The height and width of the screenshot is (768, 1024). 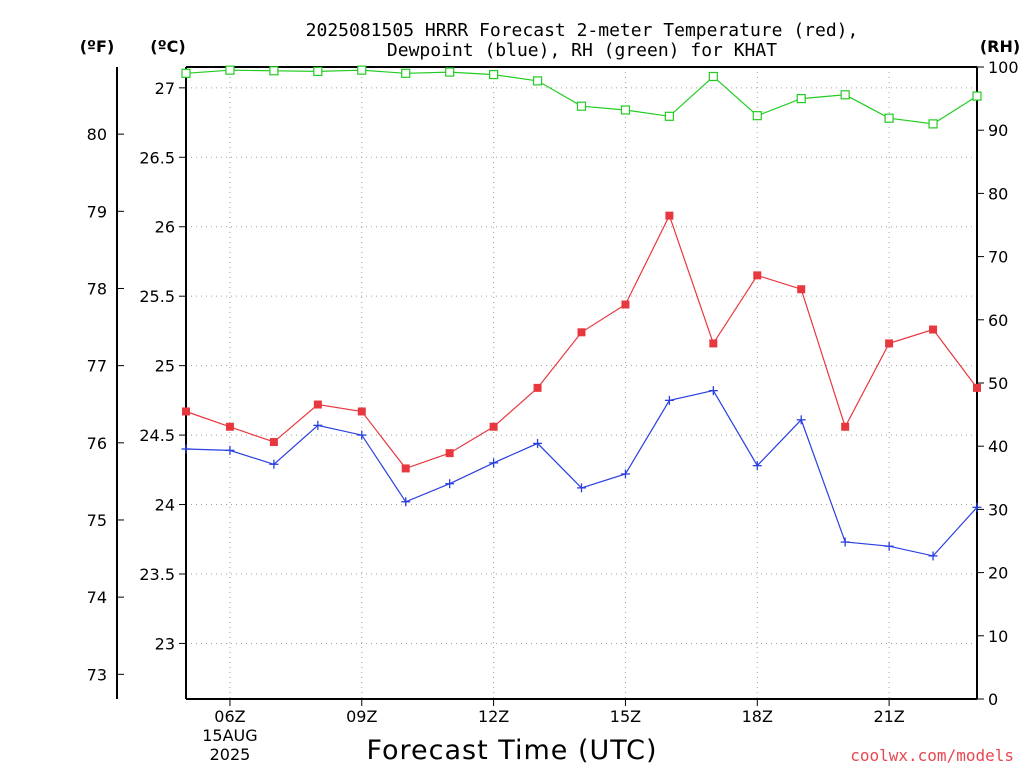 What do you see at coordinates (757, 716) in the screenshot?
I see `x-tick-label: 18Z` at bounding box center [757, 716].